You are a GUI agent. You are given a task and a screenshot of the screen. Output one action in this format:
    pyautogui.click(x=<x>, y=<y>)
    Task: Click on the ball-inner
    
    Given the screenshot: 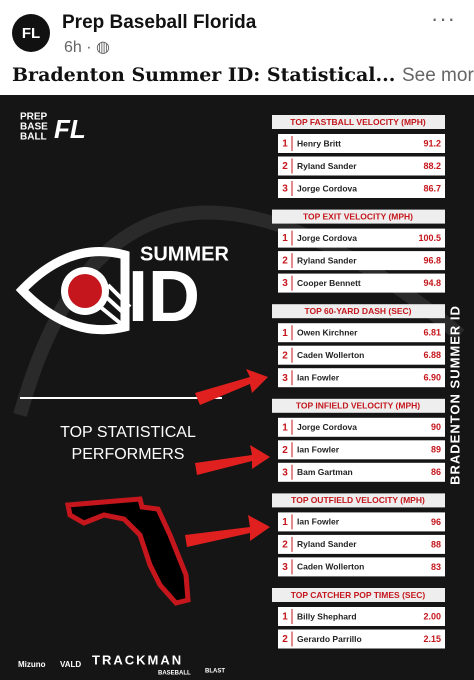 What is the action you would take?
    pyautogui.click(x=85, y=291)
    